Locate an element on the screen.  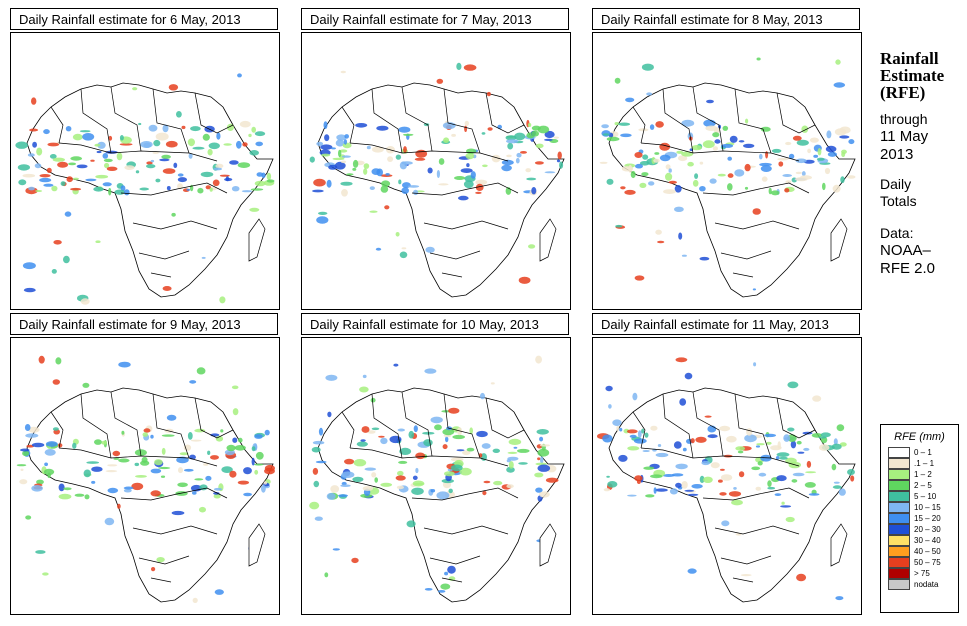
legend-label: 0 – 1 is located at coordinates (923, 452).